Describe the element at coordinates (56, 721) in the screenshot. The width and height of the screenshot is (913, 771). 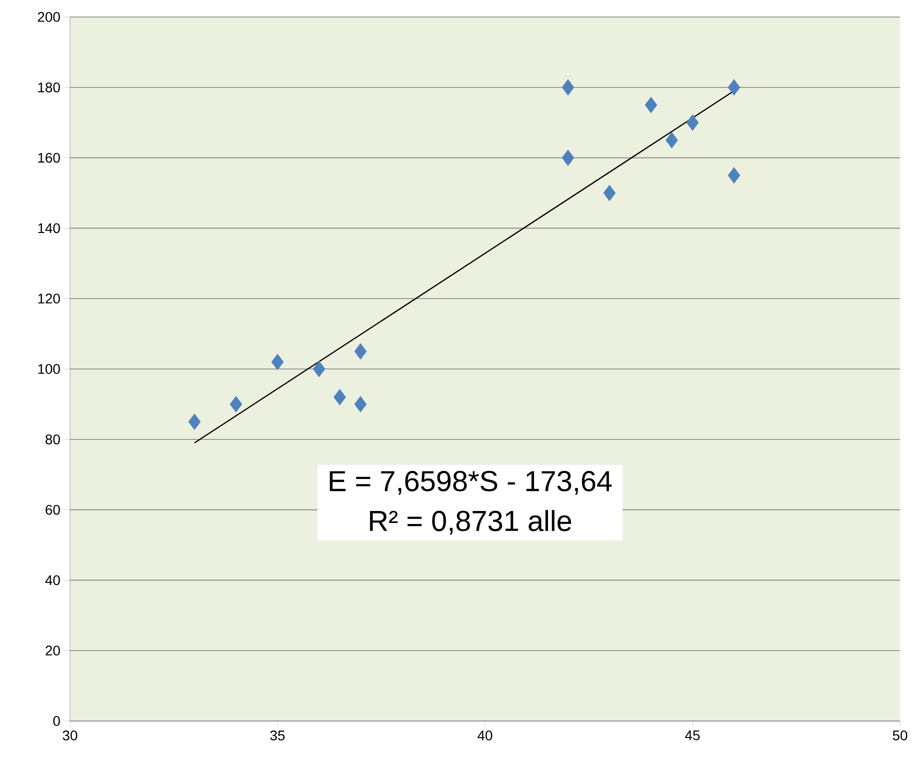
I see `y-tick-label: 0` at that location.